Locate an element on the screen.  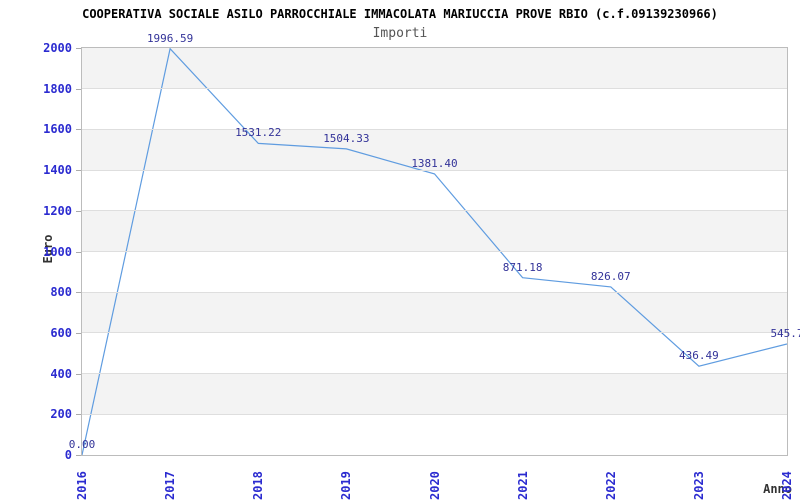
y-tick-label: 600 is located at coordinates (61, 332).